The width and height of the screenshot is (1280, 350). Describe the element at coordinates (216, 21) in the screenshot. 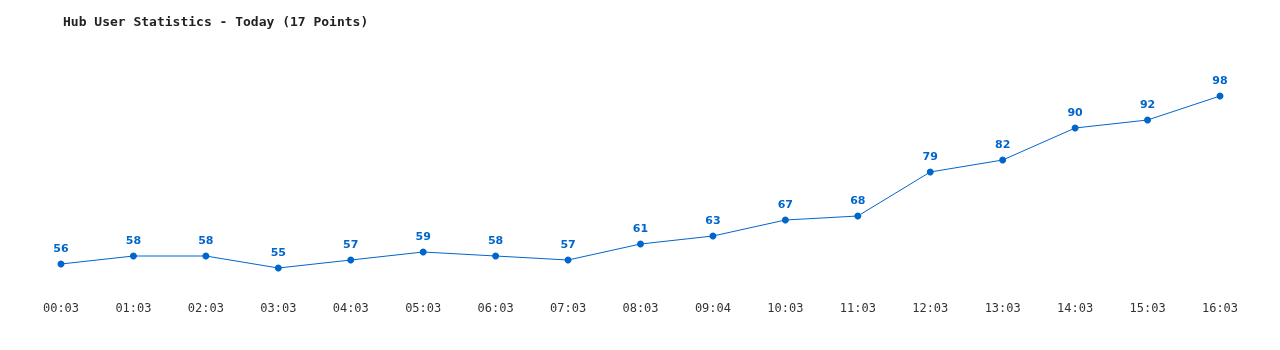

I see `chart-title: Hub User Statistics - Today (17 Points)` at that location.